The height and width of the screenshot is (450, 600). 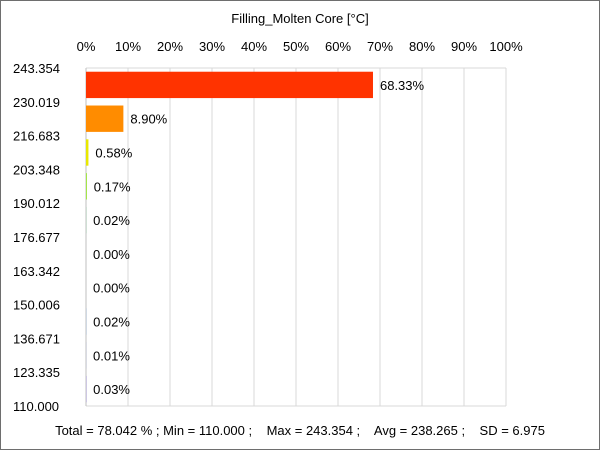 I want to click on bar-value-label: 0.58%, so click(x=113, y=153).